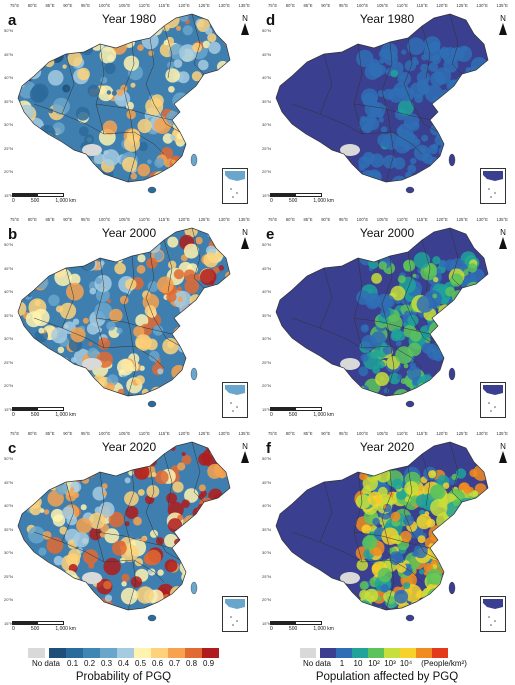  I want to click on legend-label: 0.6, so click(157, 663).